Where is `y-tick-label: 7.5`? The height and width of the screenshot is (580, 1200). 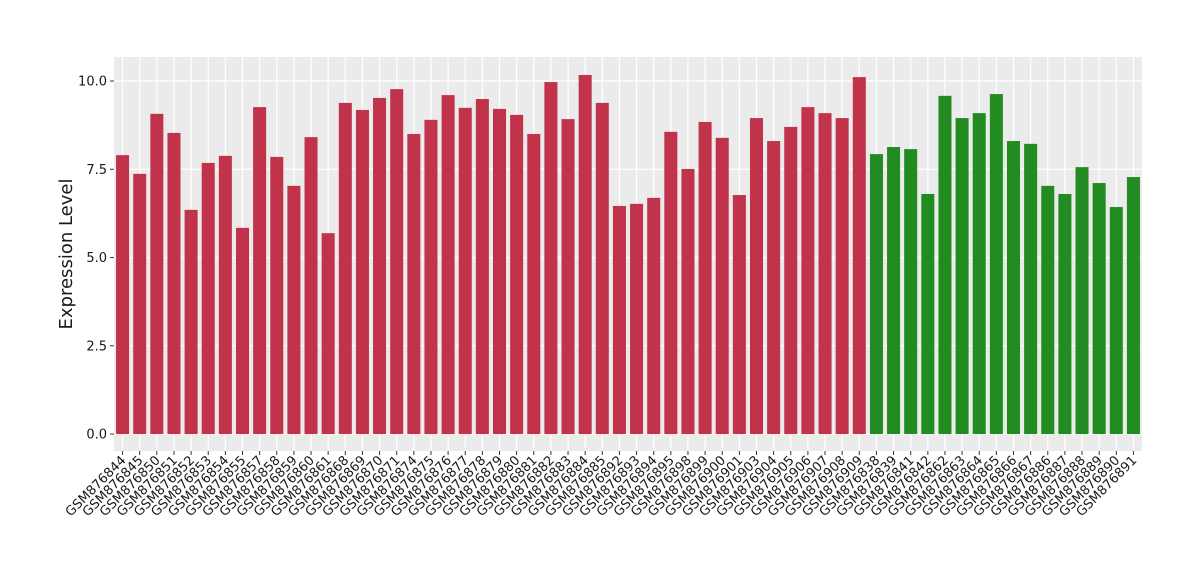 y-tick-label: 7.5 is located at coordinates (96, 170).